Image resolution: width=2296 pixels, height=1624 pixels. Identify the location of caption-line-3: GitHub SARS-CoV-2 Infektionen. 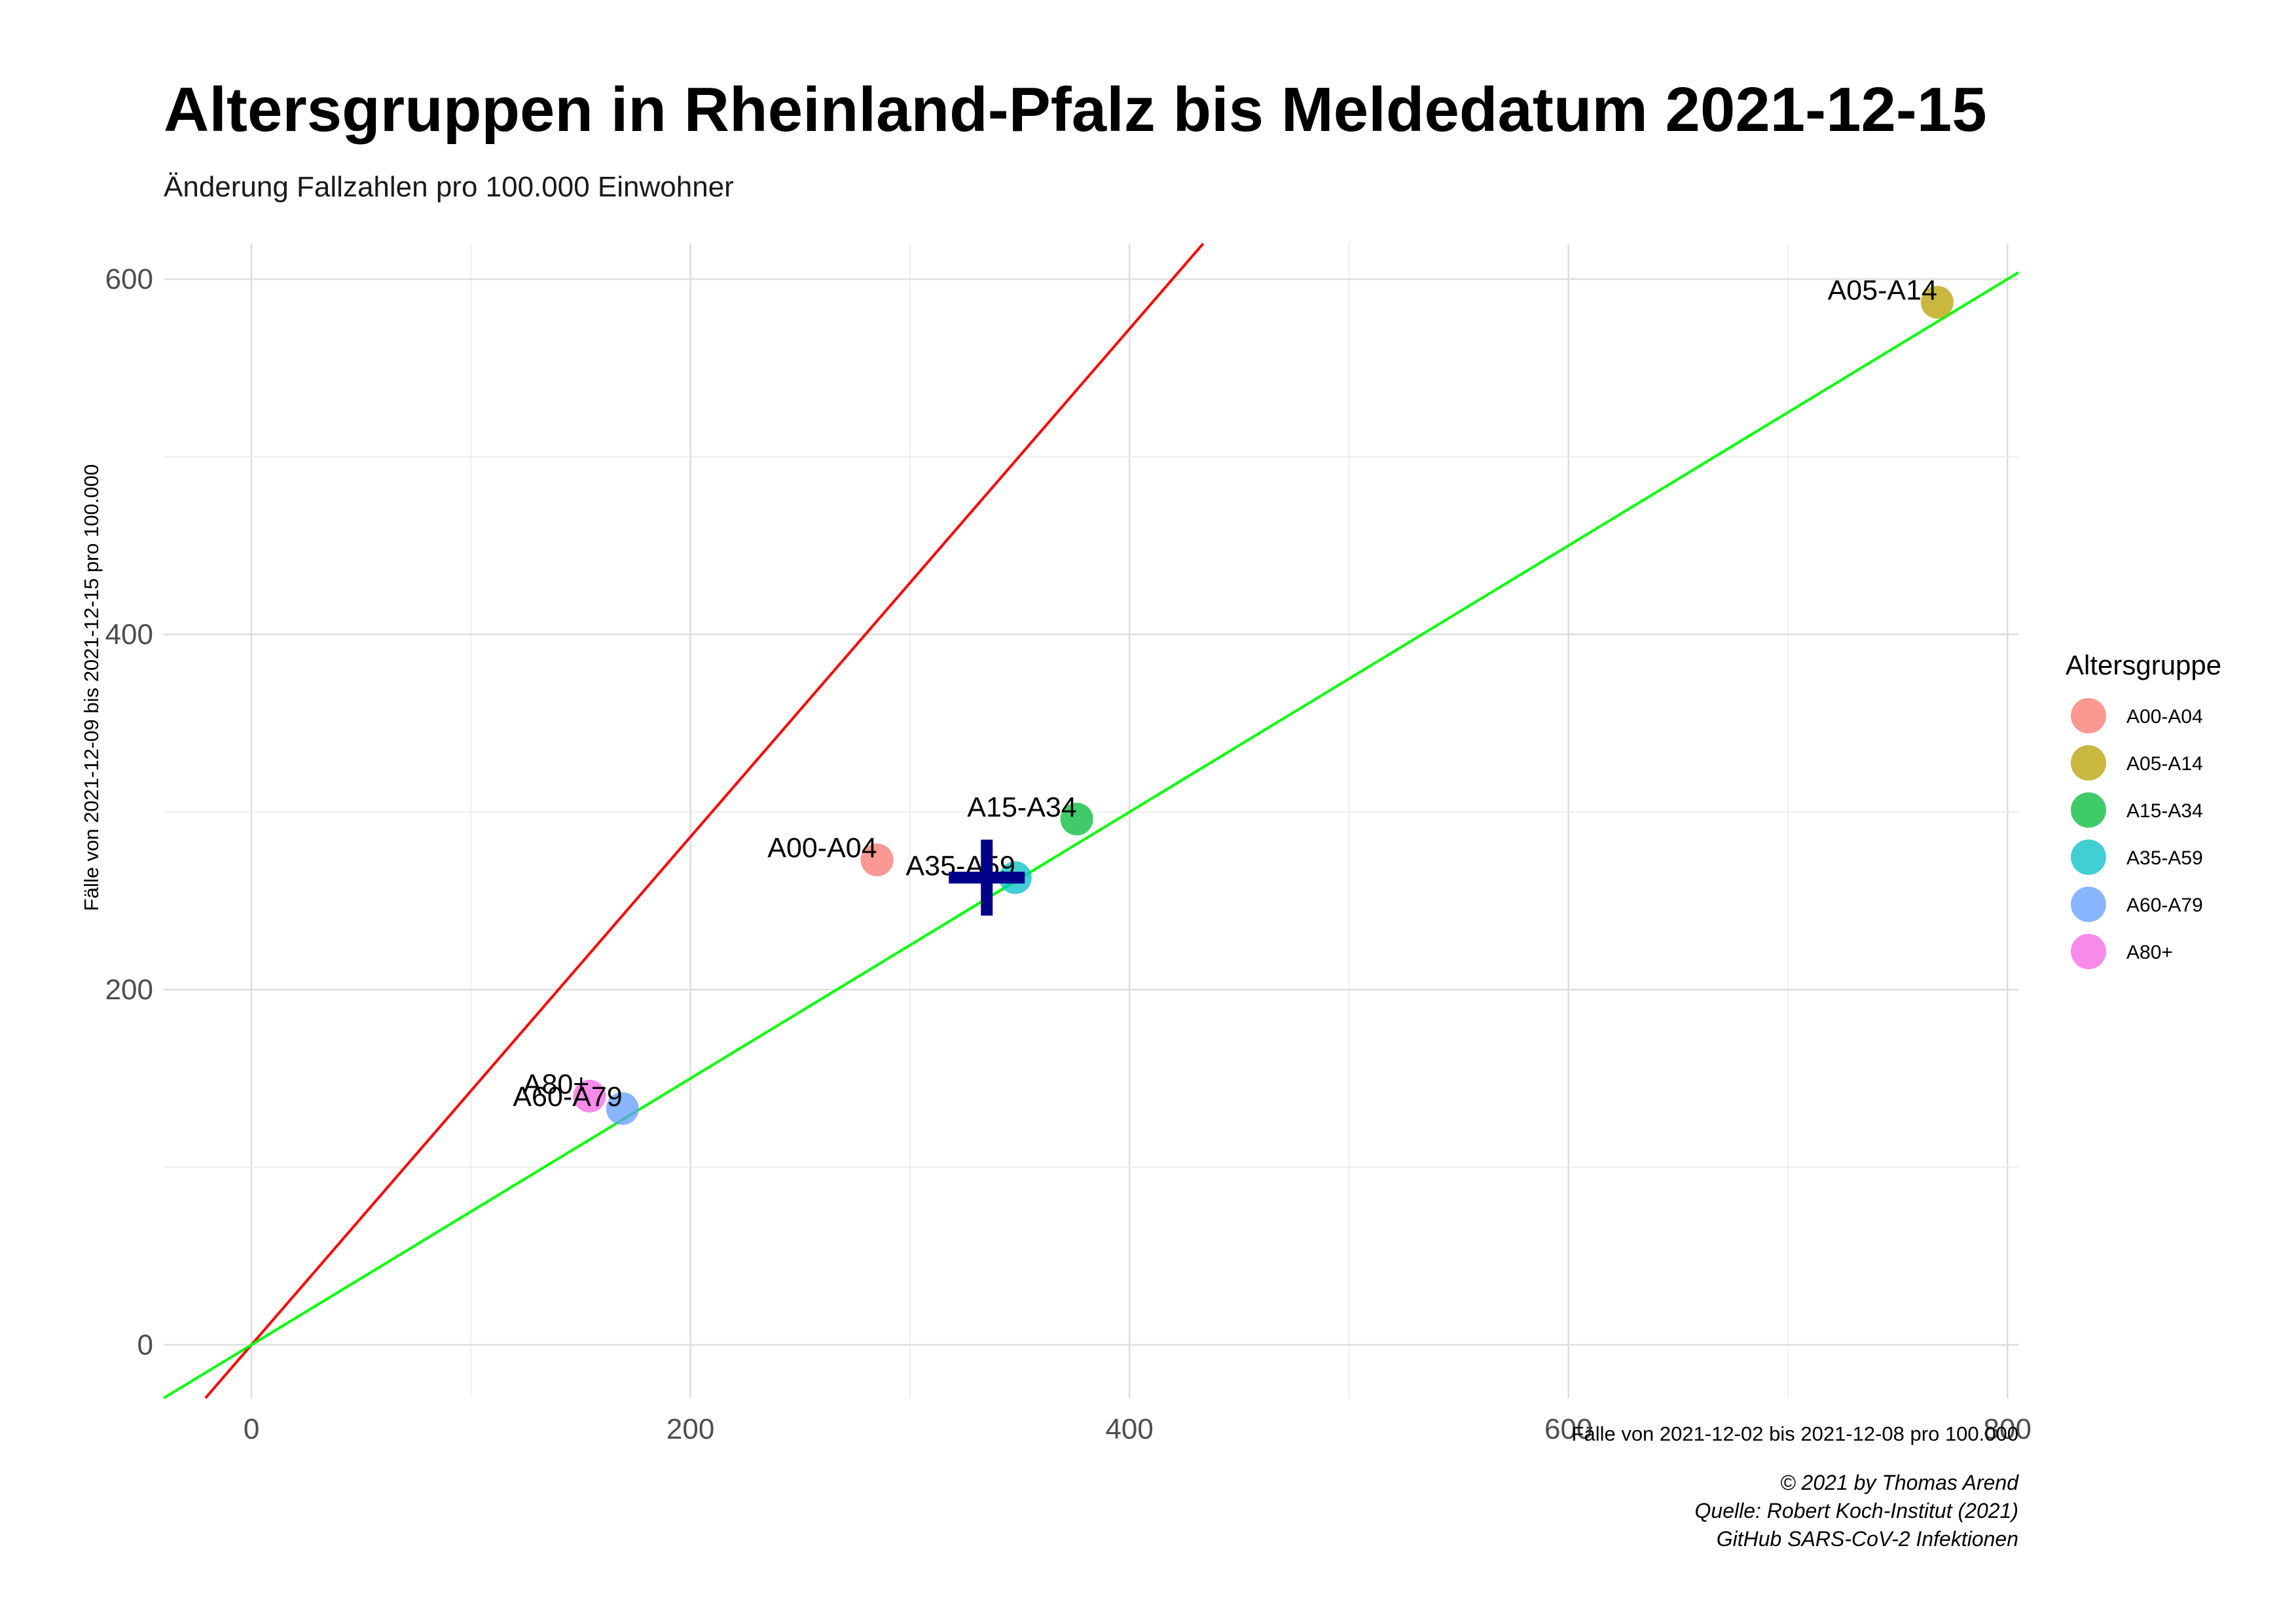
(1867, 1539).